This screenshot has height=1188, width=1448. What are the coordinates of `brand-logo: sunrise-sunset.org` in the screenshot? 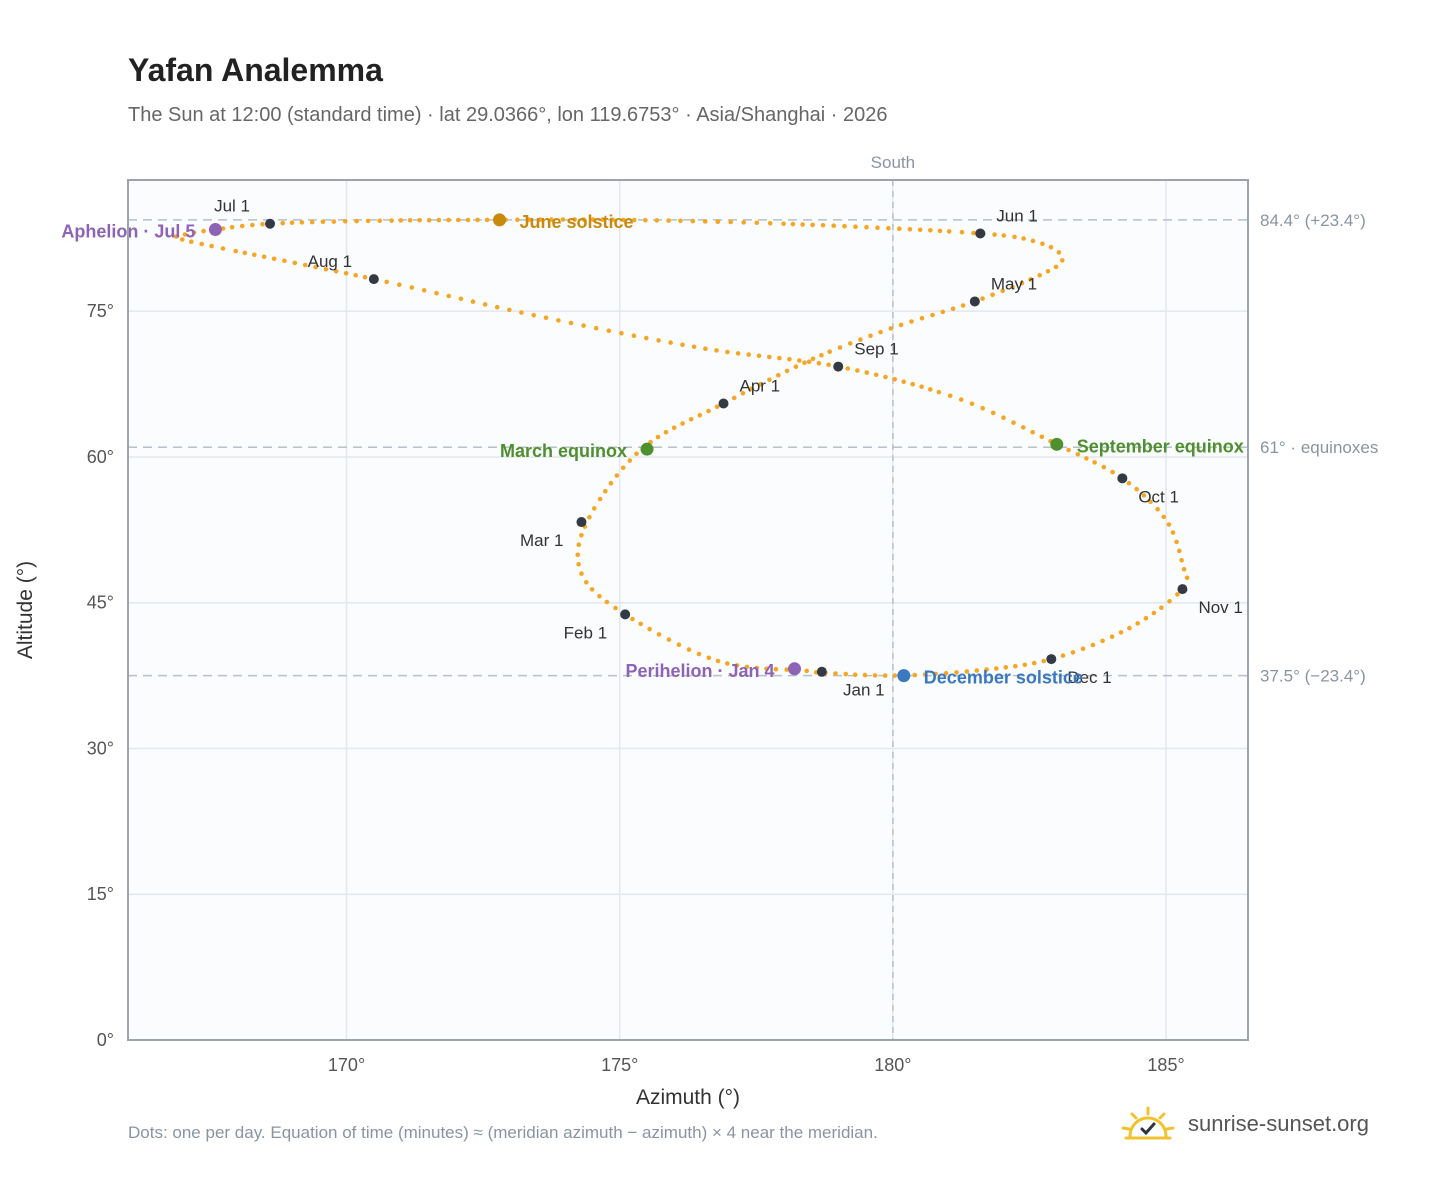 It's located at (1244, 1124).